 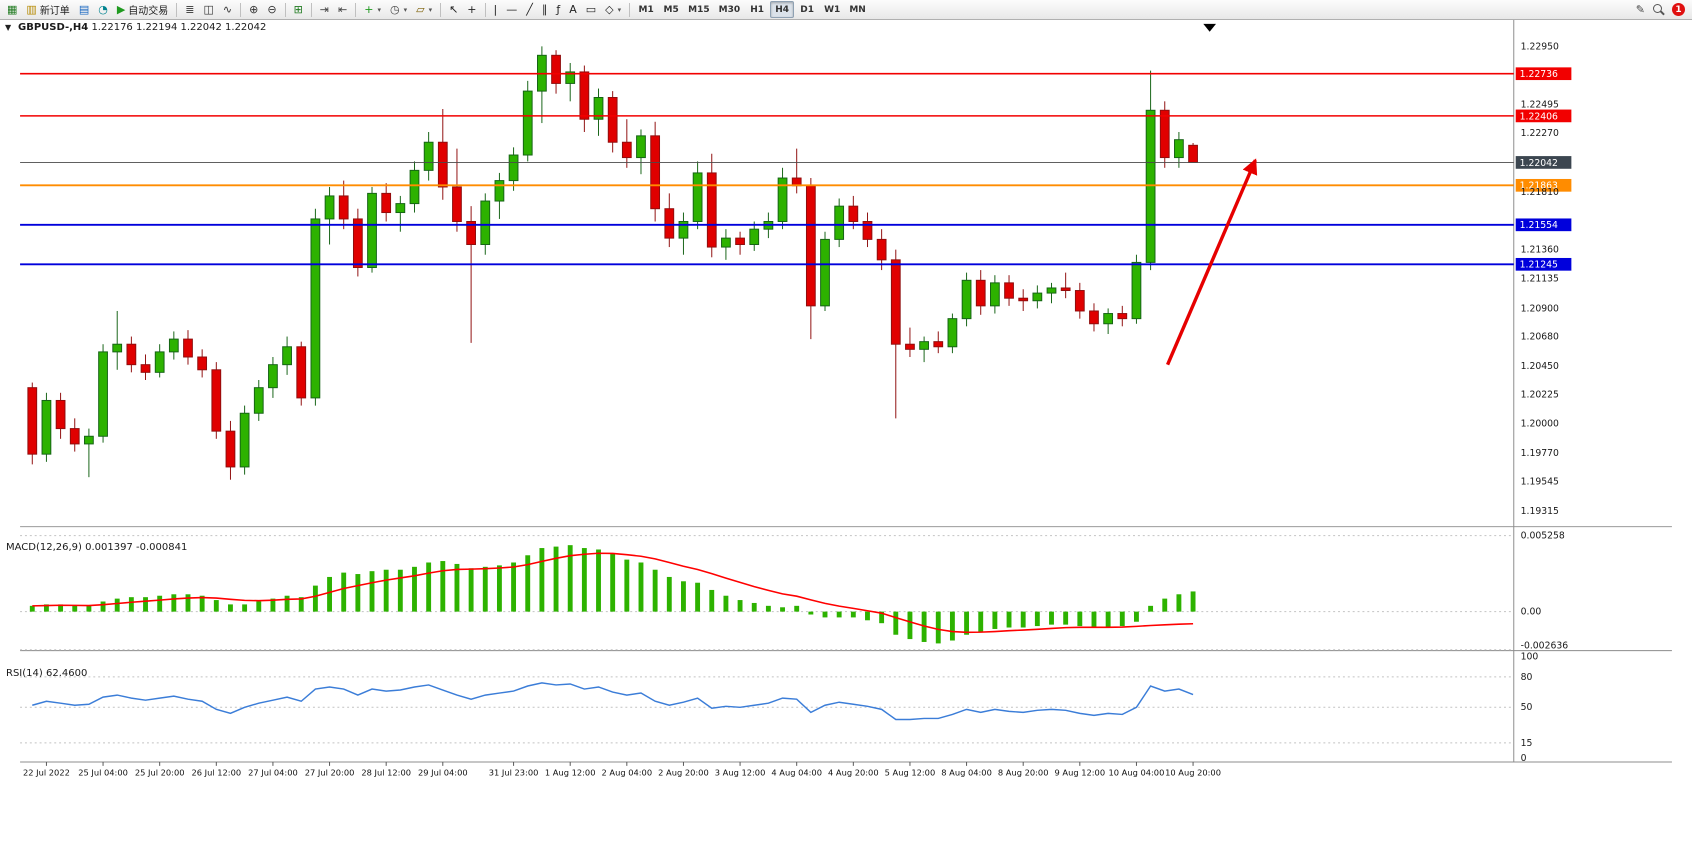 I want to click on trendline-button: ╱, so click(x=529, y=9).